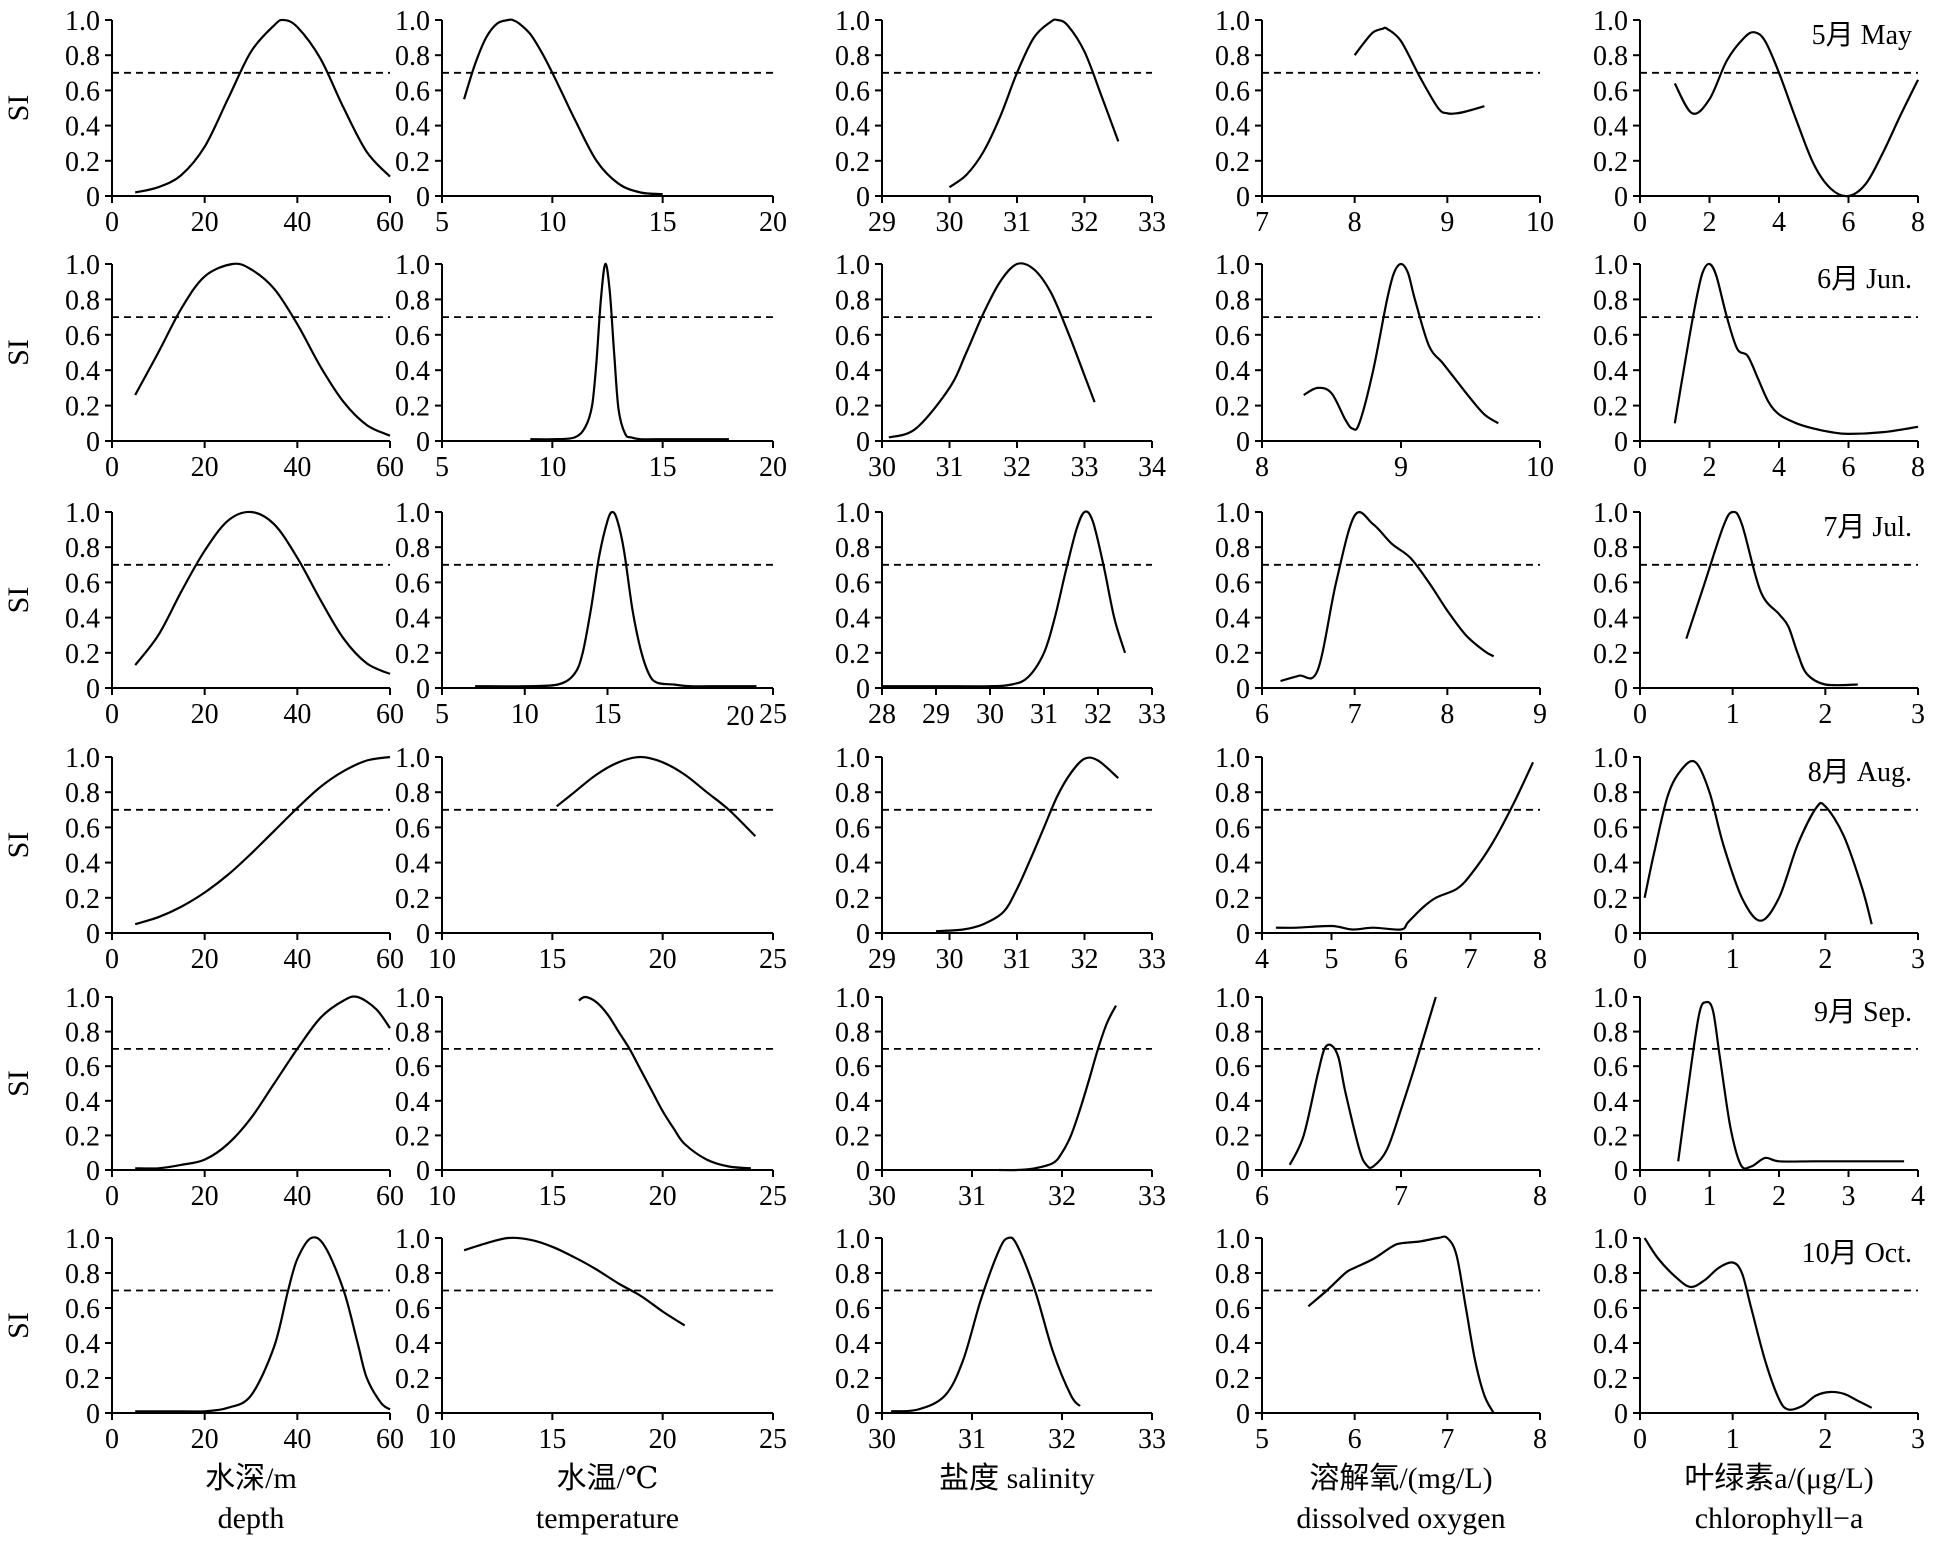  What do you see at coordinates (740, 716) in the screenshot?
I see `stray-x-tick-label: 20` at bounding box center [740, 716].